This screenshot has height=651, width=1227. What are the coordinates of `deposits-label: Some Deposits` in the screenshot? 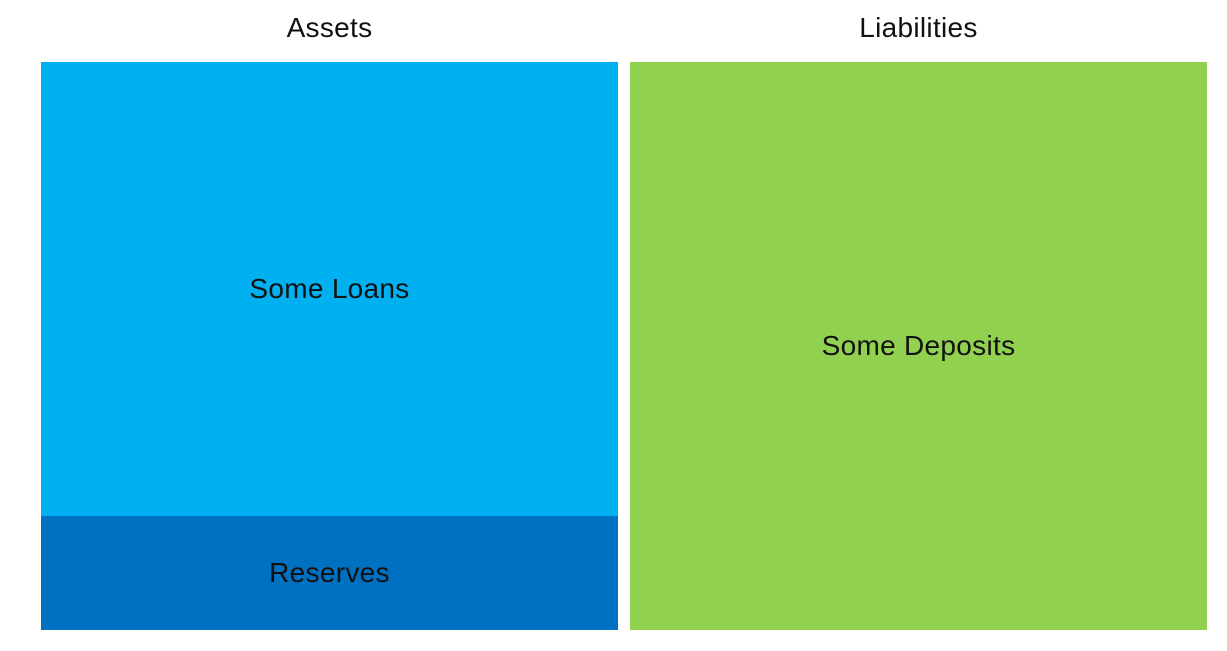 It's located at (918, 345).